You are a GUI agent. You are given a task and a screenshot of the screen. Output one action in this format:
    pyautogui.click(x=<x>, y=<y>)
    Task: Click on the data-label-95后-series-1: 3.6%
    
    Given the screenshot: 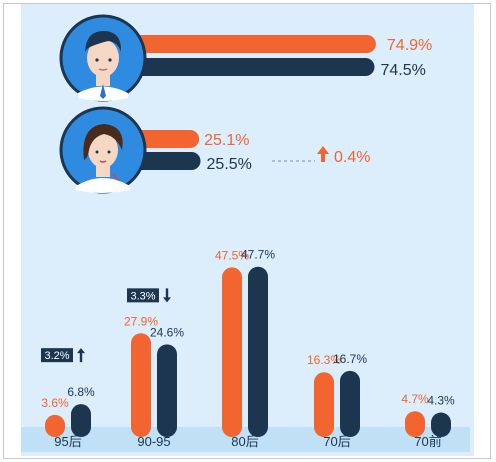 What is the action you would take?
    pyautogui.click(x=55, y=403)
    